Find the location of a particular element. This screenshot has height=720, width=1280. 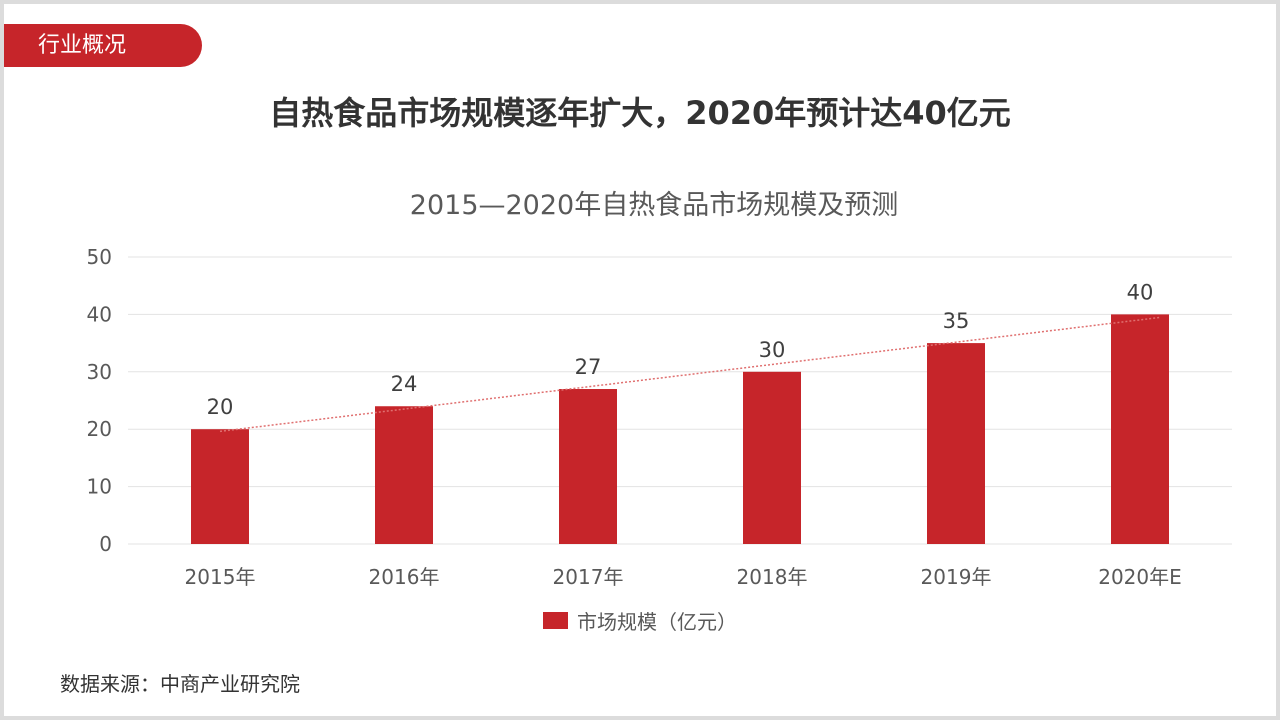

x-tick-label: 2018年 is located at coordinates (772, 577).